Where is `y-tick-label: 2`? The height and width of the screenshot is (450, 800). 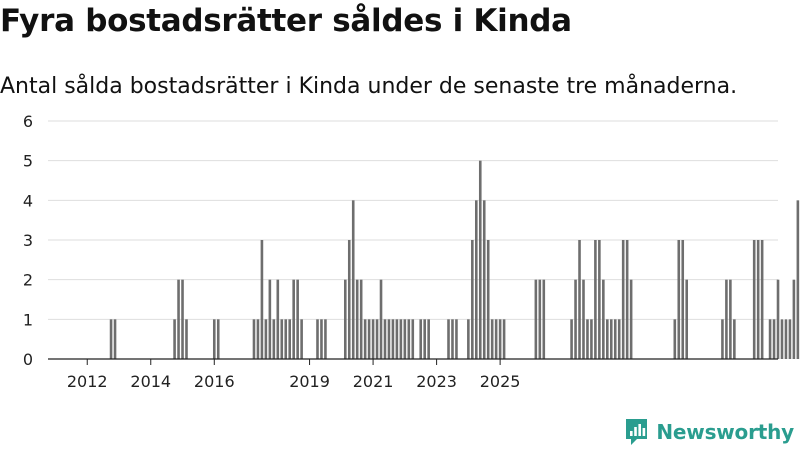
y-tick-label: 2 is located at coordinates (28, 280).